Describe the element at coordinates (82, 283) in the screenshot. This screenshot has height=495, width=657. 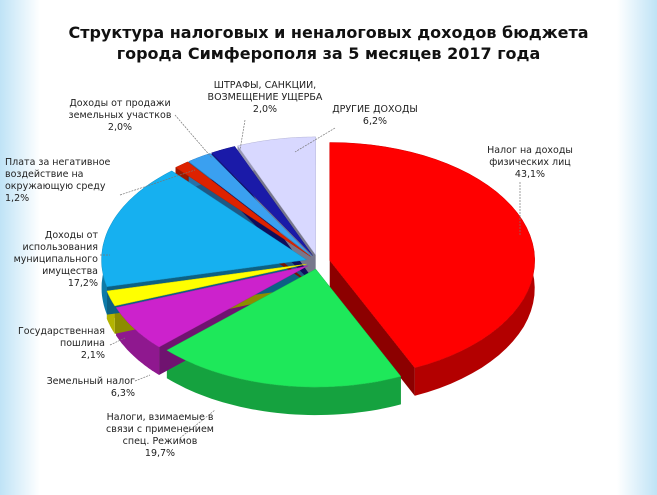
I see `value-label: 17,2%` at that location.